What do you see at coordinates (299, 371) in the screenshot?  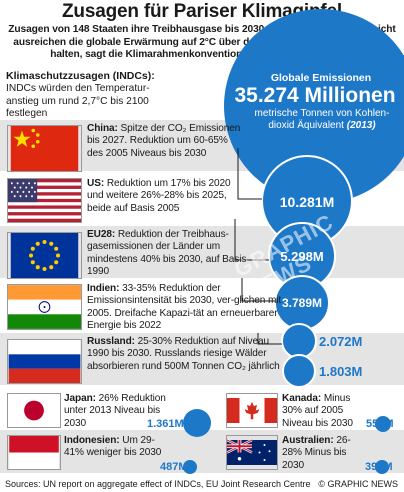 I see `bubble-russia` at bounding box center [299, 371].